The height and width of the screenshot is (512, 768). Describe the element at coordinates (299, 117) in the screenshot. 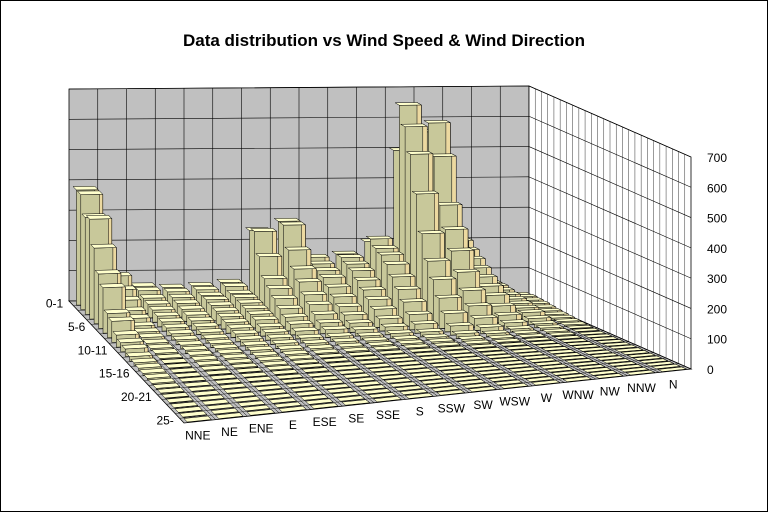

I see `back-wall-hline` at that location.